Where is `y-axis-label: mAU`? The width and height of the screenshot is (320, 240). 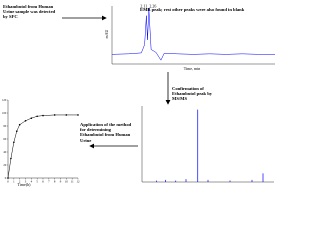
y-axis-label: mAU is located at coordinates (106, 33).